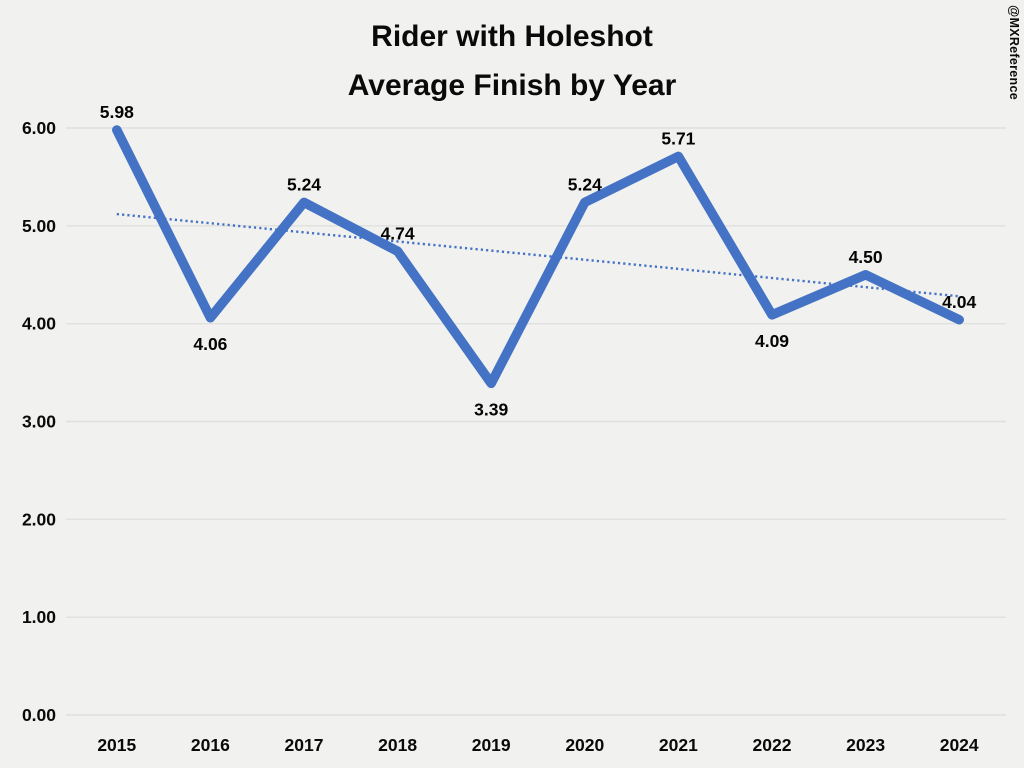 The height and width of the screenshot is (768, 1024). I want to click on y-axis-tick-label: 2.00, so click(39, 519).